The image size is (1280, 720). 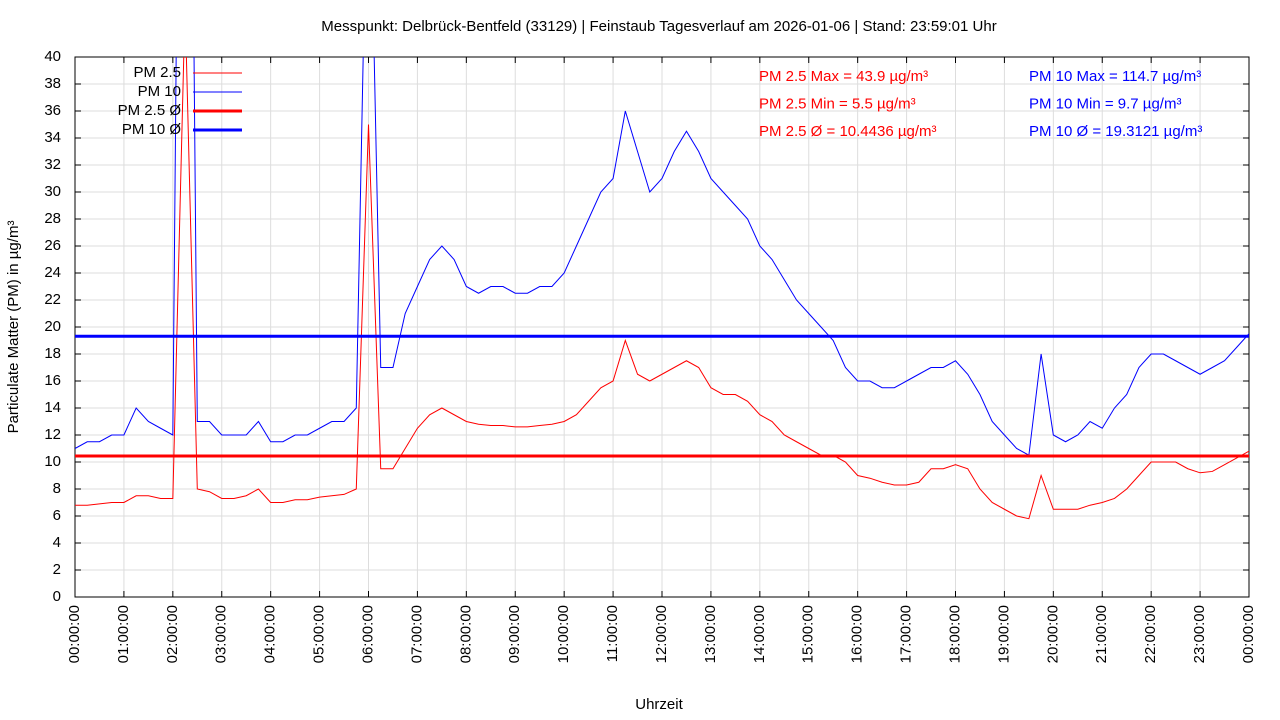 I want to click on x-tick-label: 09:00:00, so click(x=514, y=634).